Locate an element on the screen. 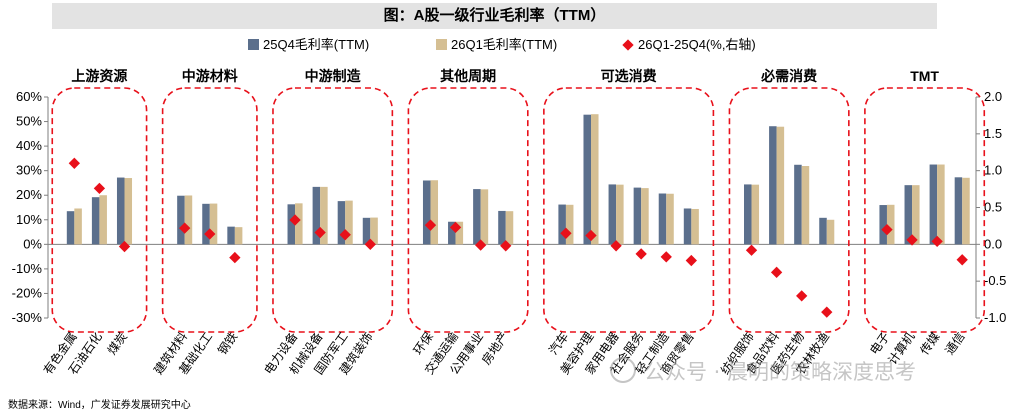 This screenshot has width=1024, height=412. category-label: 房地产 is located at coordinates (494, 348).